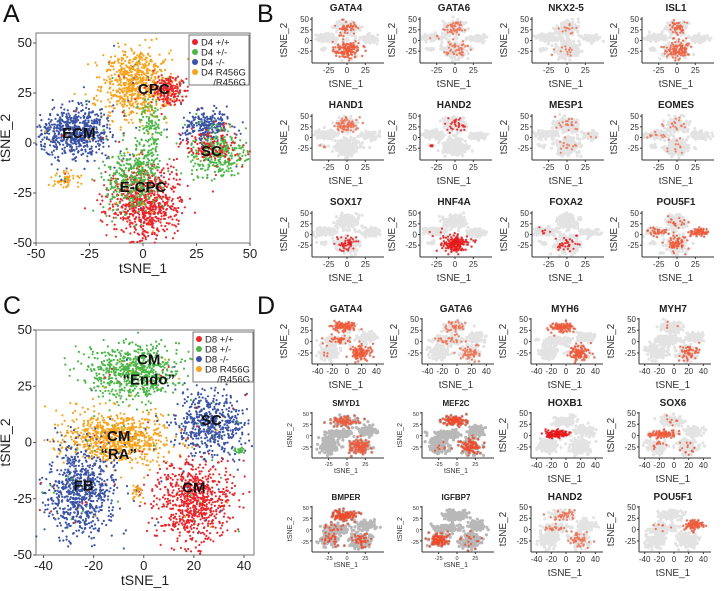 The width and height of the screenshot is (722, 591). Describe the element at coordinates (195, 42) in the screenshot. I see `legend-swatch` at that location.